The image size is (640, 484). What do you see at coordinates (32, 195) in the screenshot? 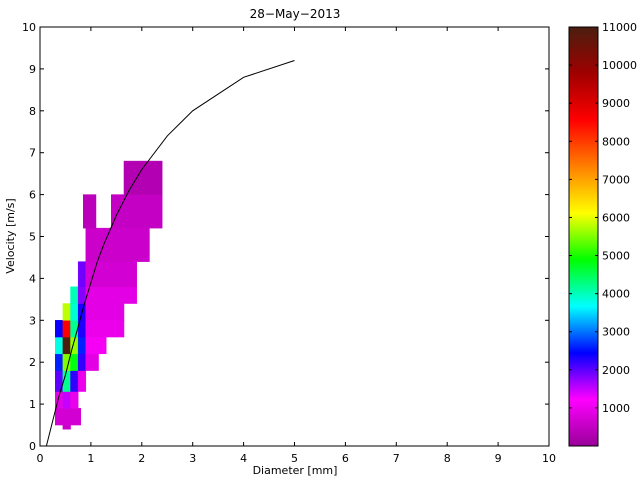
I see `y-tick-label-6: 6` at bounding box center [32, 195].